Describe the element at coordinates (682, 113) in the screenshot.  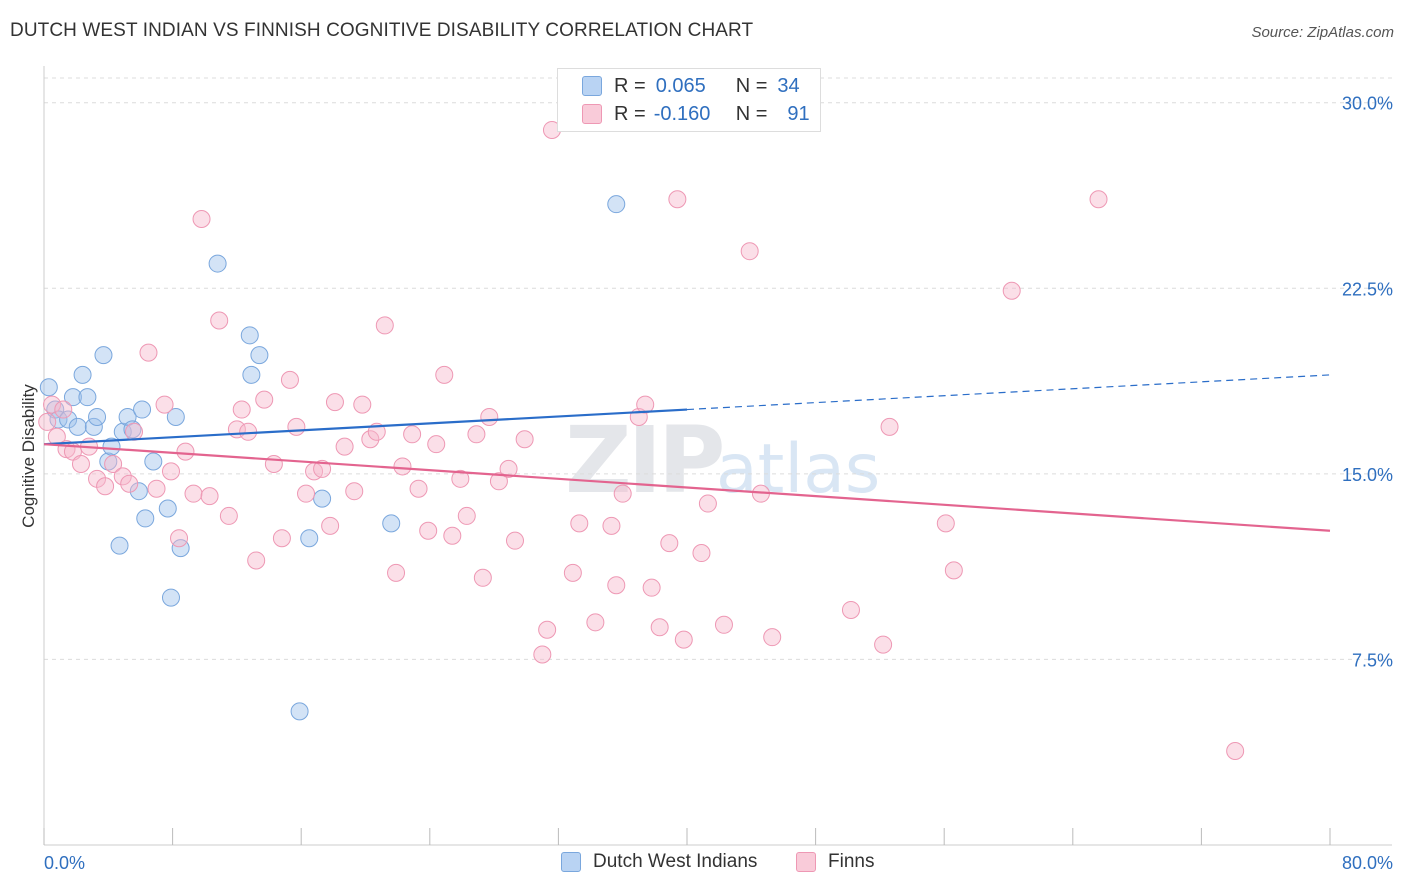
I see `legend-r-value: -0.160` at that location.